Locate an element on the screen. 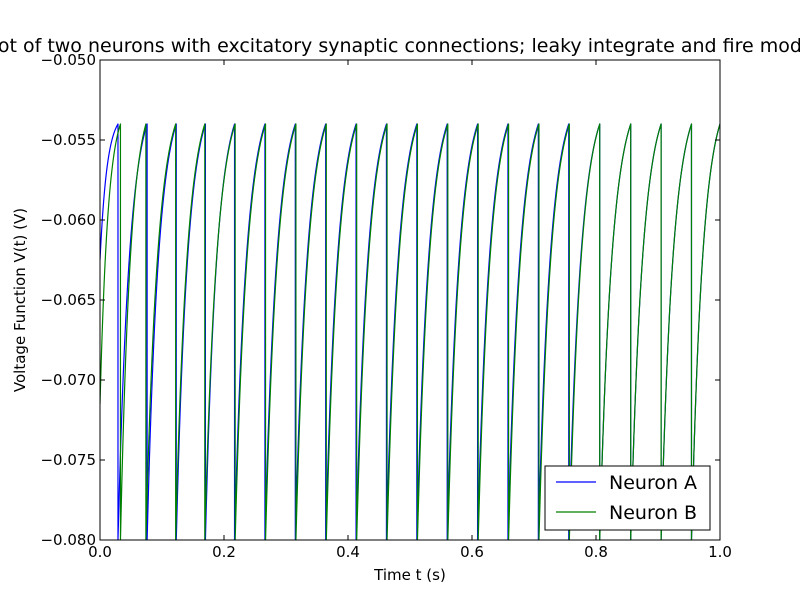 The height and width of the screenshot is (600, 800). legend-box is located at coordinates (627, 498).